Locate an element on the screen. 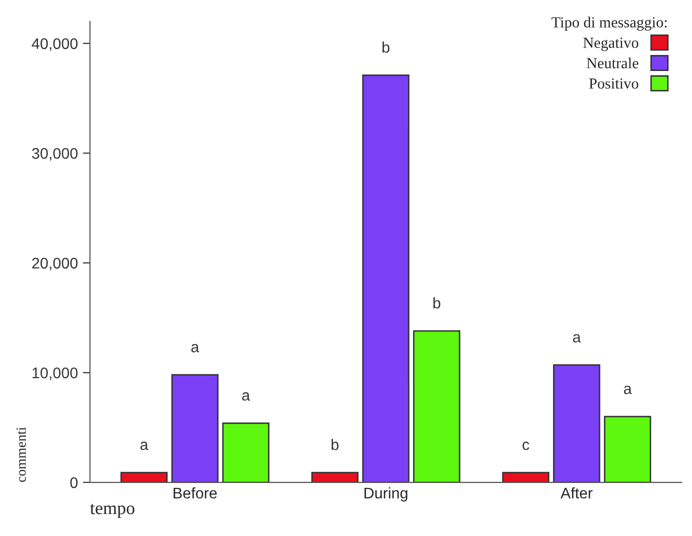 The height and width of the screenshot is (536, 692). x-tick-label: Before is located at coordinates (195, 492).